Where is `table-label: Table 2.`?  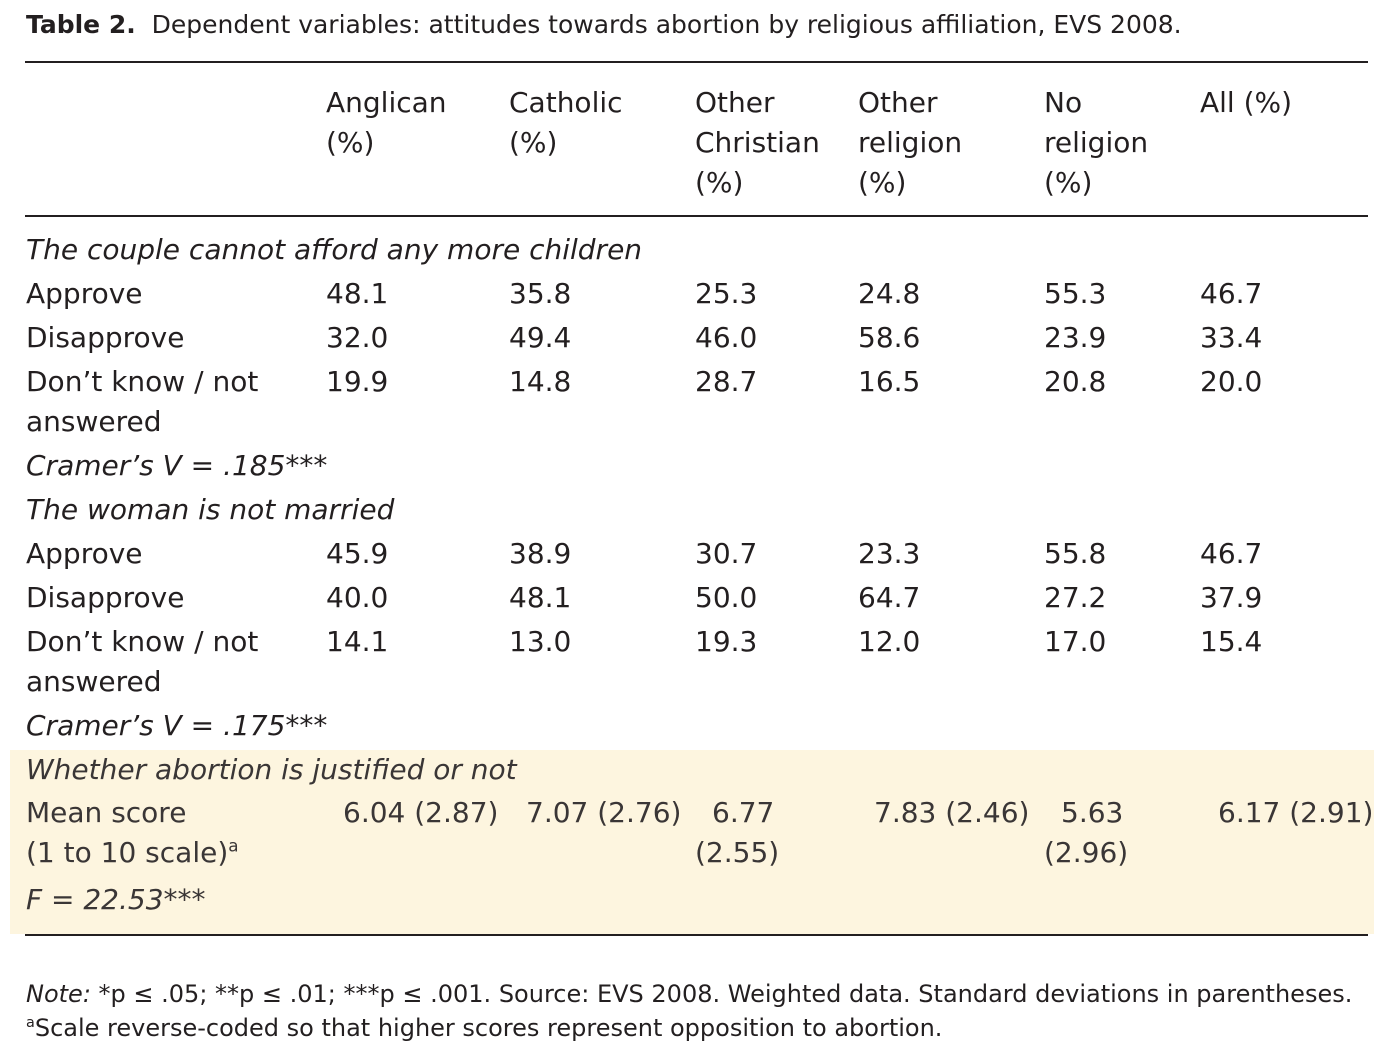 table-label: Table 2. is located at coordinates (81, 24).